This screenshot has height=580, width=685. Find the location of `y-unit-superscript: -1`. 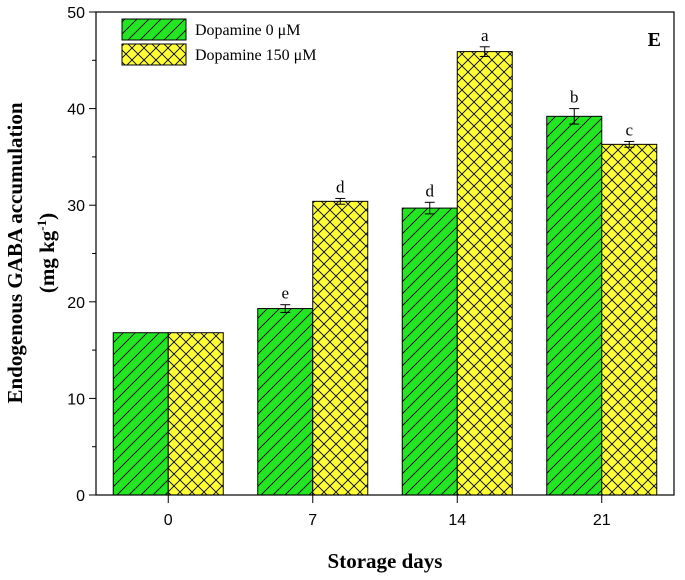

y-unit-superscript: -1 is located at coordinates (41, 225).